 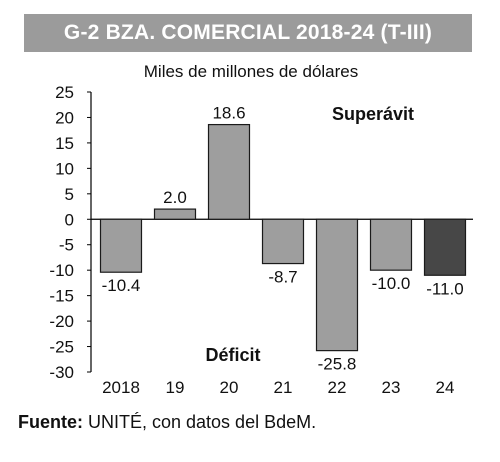 What do you see at coordinates (337, 364) in the screenshot?
I see `bar-value-label: -25.8` at bounding box center [337, 364].